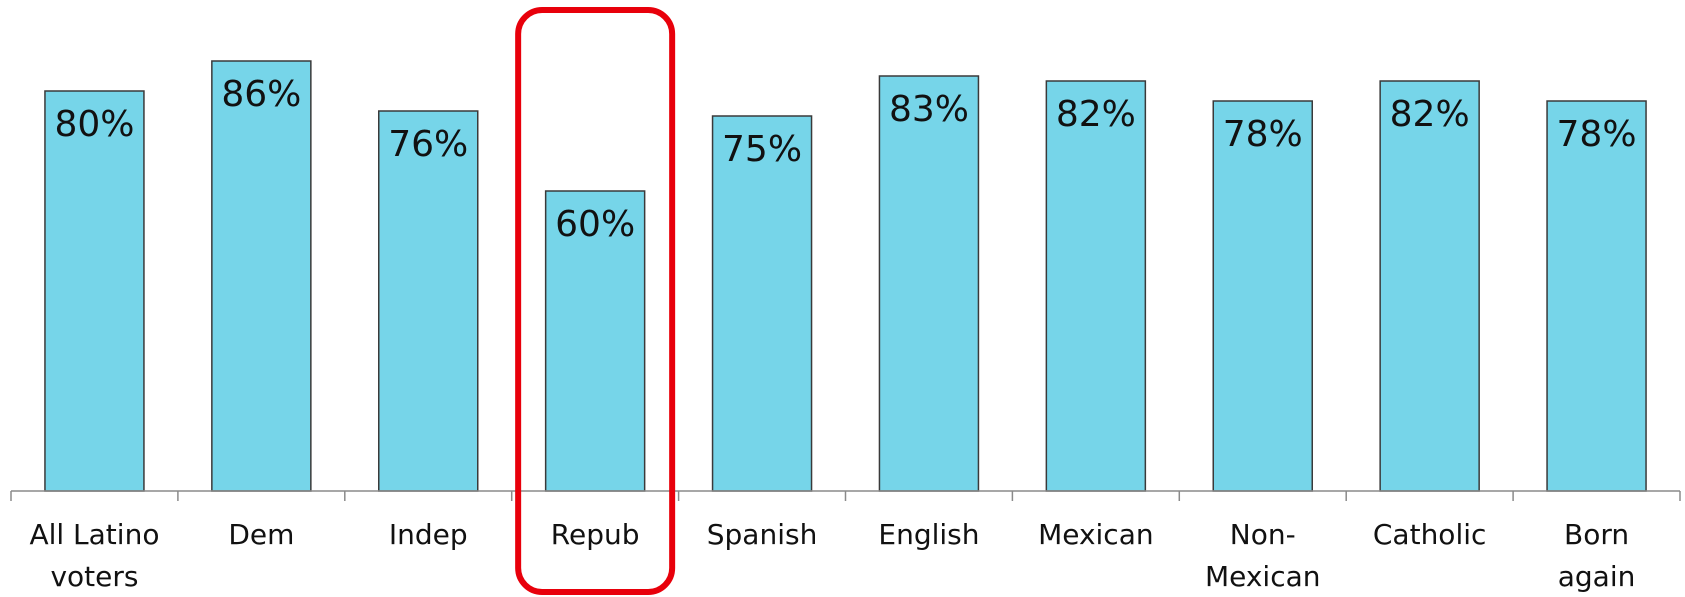  What do you see at coordinates (845, 496) in the screenshot?
I see `x-axis-ticks` at bounding box center [845, 496].